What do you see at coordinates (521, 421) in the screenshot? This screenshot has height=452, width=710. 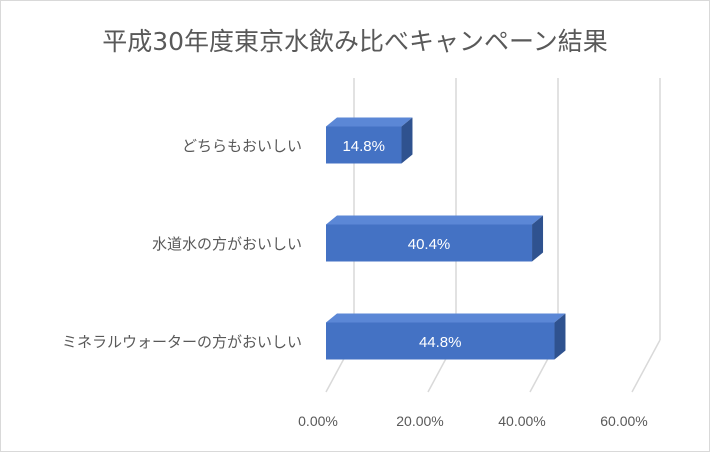 I see `x-tick-label: 40.00%` at bounding box center [521, 421].